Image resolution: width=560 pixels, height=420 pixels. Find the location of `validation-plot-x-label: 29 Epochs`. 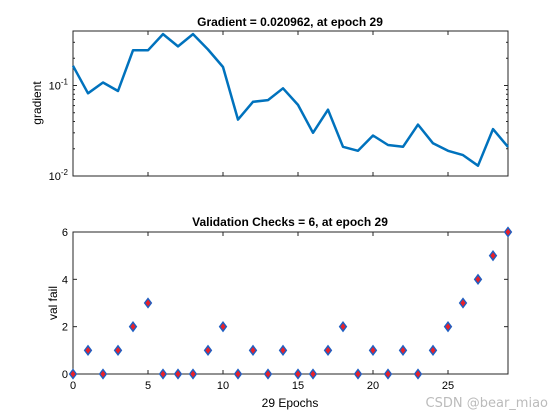

validation-plot-x-label: 29 Epochs is located at coordinates (290, 403).